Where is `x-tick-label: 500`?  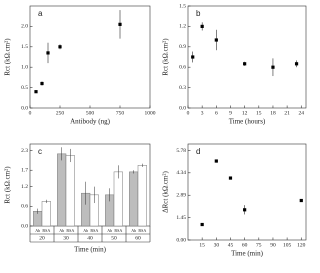 x-tick-label: 500 is located at coordinates (90, 113).